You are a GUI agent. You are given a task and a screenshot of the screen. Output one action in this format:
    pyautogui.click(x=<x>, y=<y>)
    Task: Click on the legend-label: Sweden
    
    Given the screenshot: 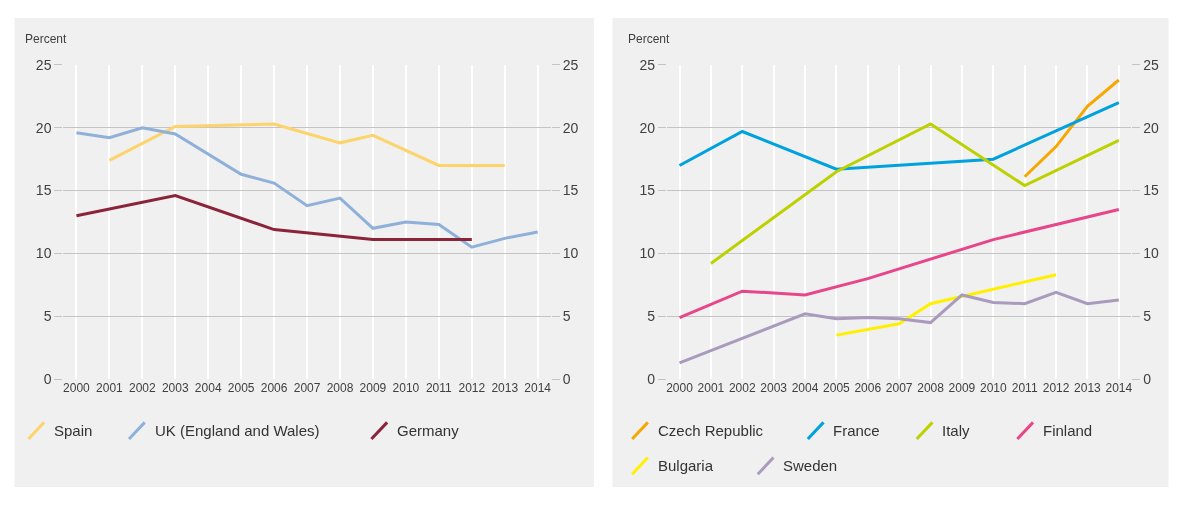 What is the action you would take?
    pyautogui.click(x=810, y=465)
    